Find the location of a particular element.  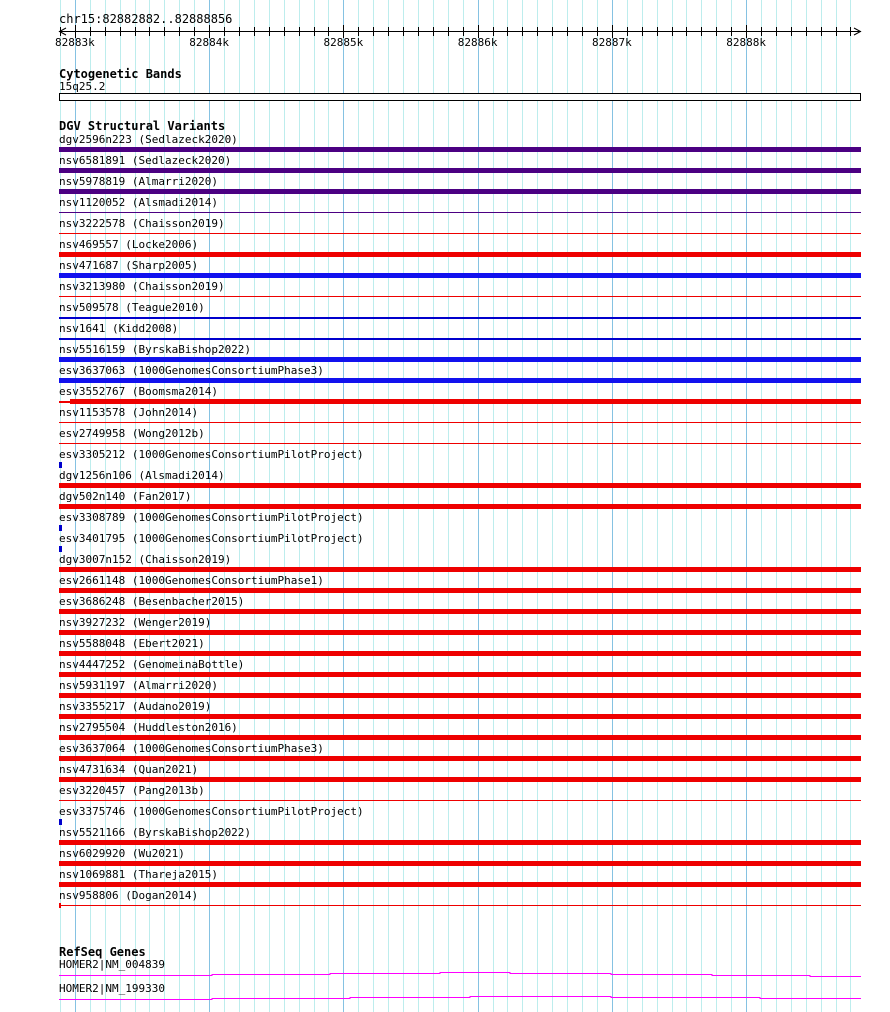

coordinate-ruler is located at coordinates (460, 31).